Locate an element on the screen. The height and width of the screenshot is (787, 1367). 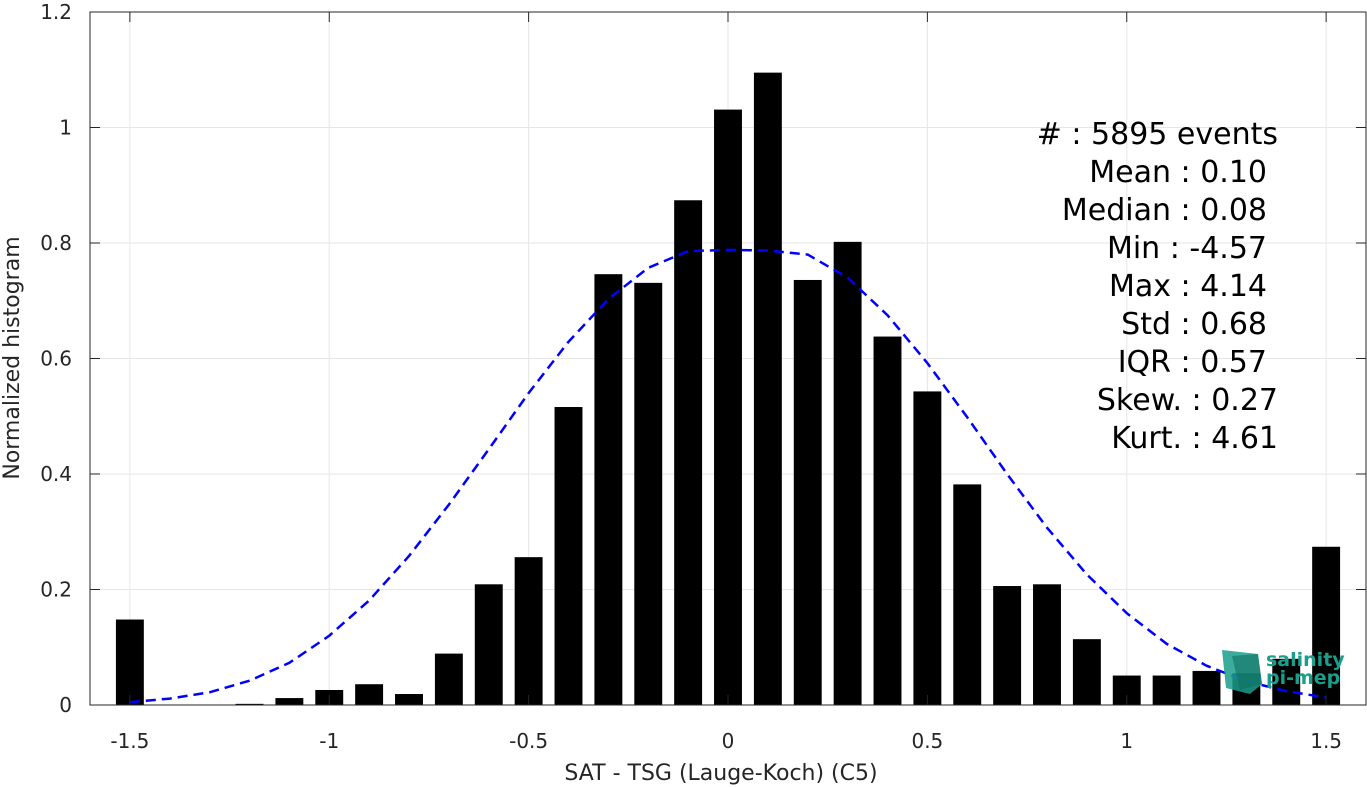
stat-skew: Skew. : 0.27 is located at coordinates (1187, 400).